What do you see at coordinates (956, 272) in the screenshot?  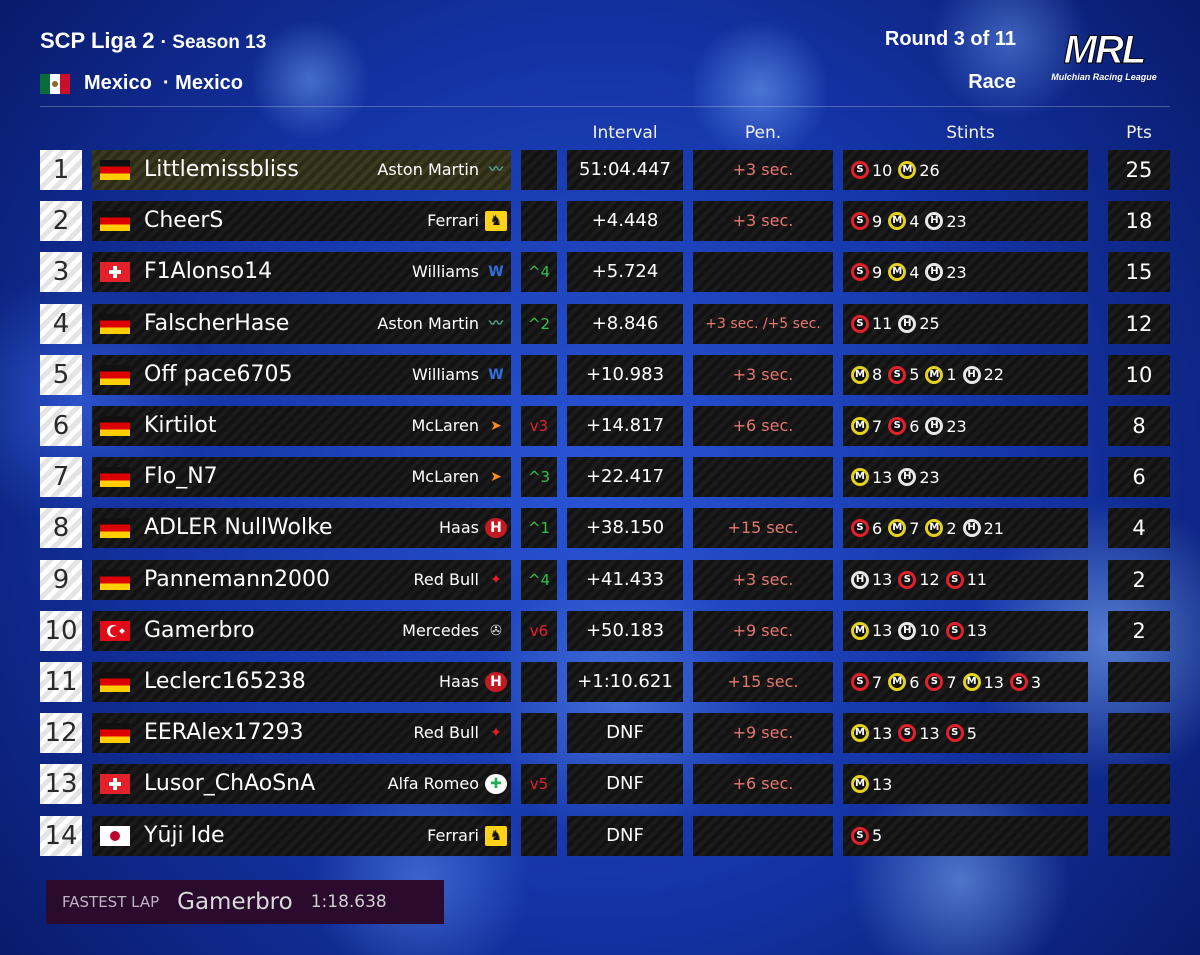 I see `stint-laps: 23` at bounding box center [956, 272].